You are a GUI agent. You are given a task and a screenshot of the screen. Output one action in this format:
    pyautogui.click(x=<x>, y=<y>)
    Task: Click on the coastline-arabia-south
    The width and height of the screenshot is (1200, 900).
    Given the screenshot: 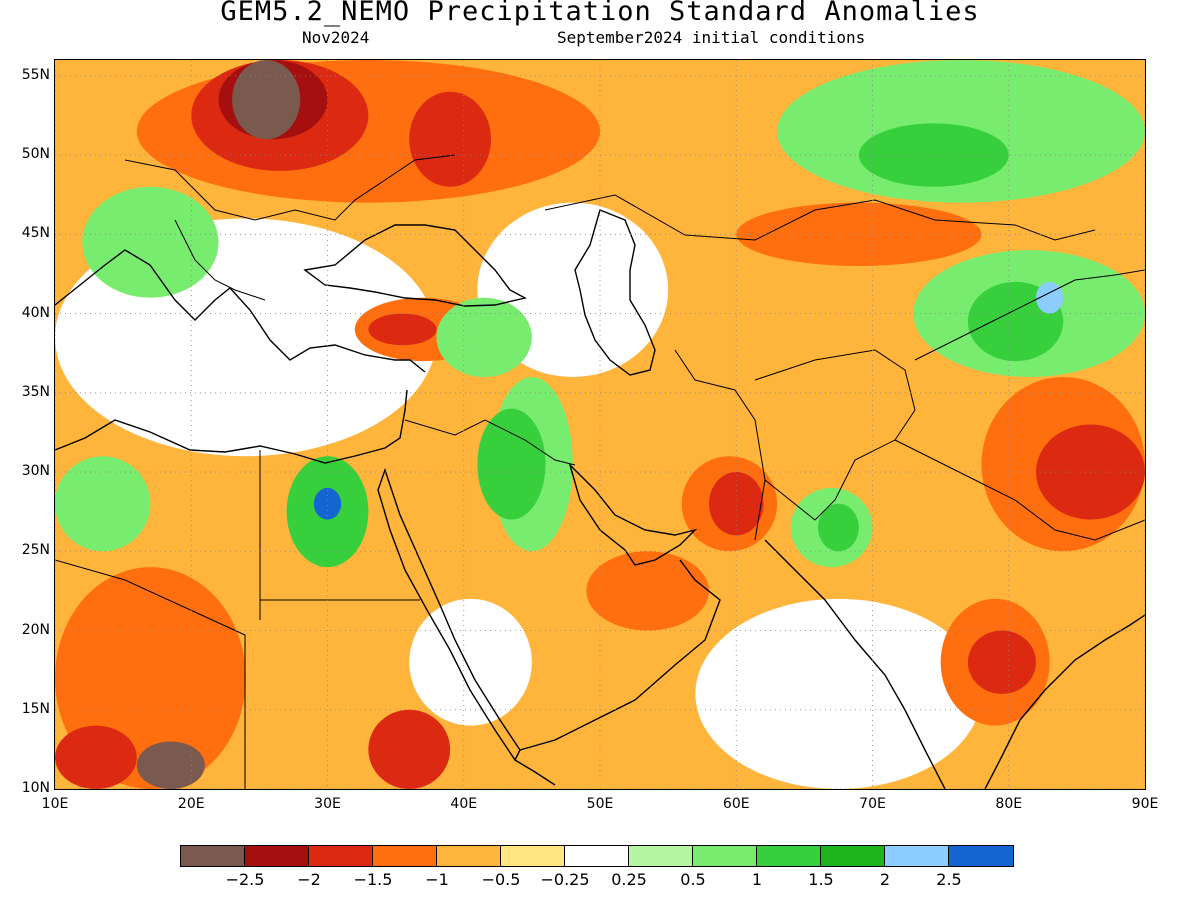 What is the action you would take?
    pyautogui.click(x=620, y=655)
    